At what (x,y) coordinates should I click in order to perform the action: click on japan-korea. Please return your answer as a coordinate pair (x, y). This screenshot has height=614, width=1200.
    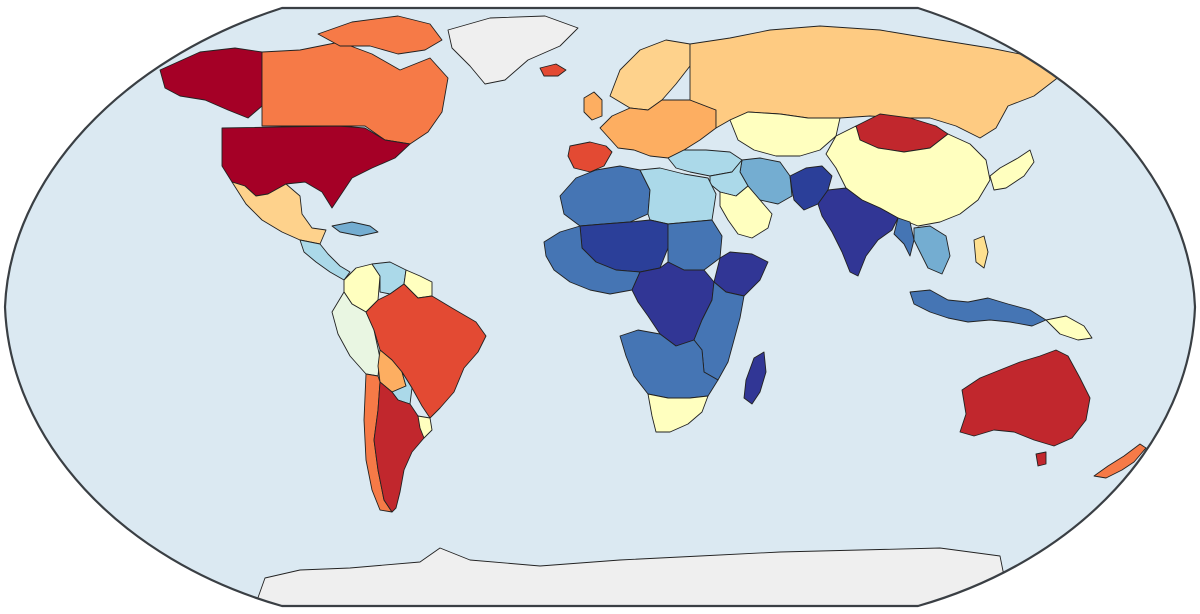
    Looking at the image, I should click on (1012, 170).